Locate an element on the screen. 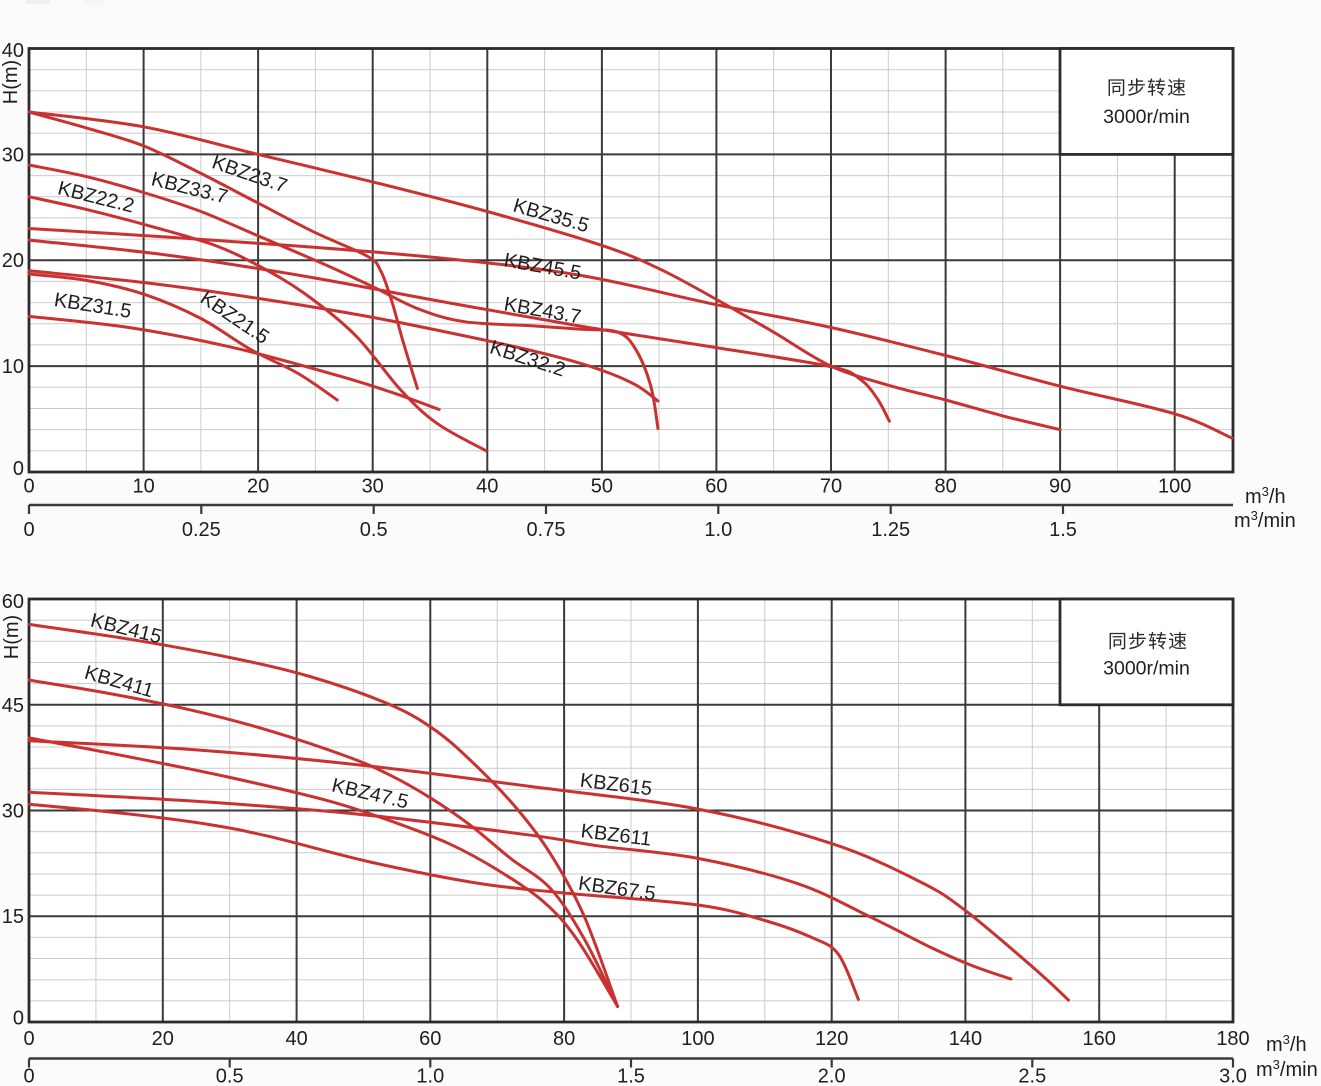 The image size is (1321, 1086). svg-text: 0.75 is located at coordinates (546, 530).